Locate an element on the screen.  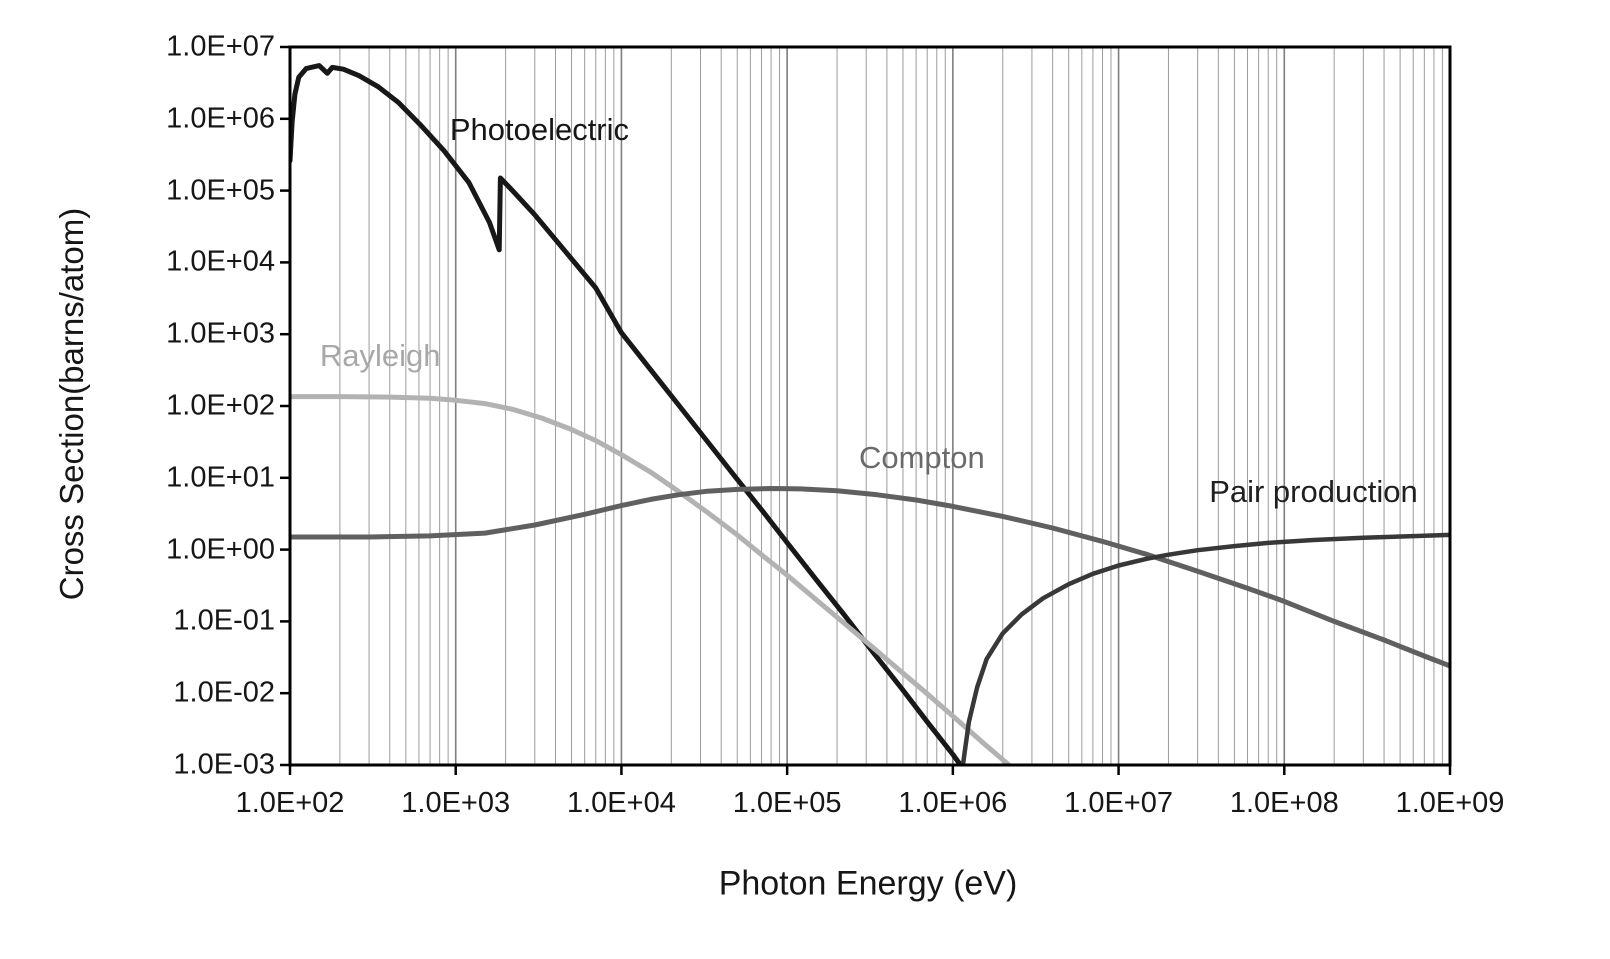
x-axis-title: Photon Energy (eV) is located at coordinates (868, 883).